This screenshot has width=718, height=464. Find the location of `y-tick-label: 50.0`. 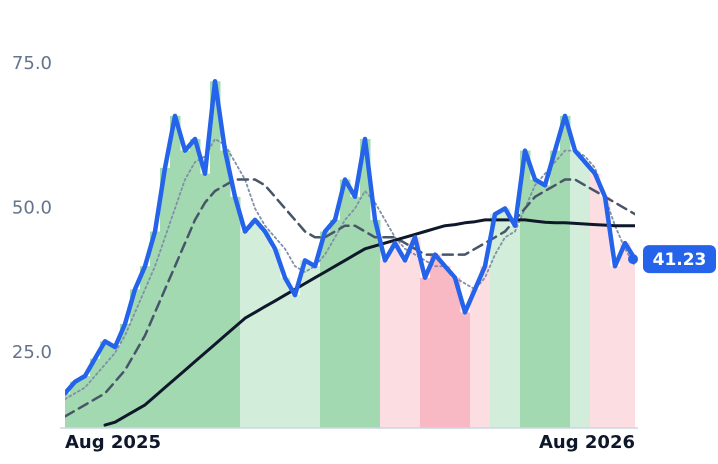

y-tick-label: 50.0 is located at coordinates (32, 207).